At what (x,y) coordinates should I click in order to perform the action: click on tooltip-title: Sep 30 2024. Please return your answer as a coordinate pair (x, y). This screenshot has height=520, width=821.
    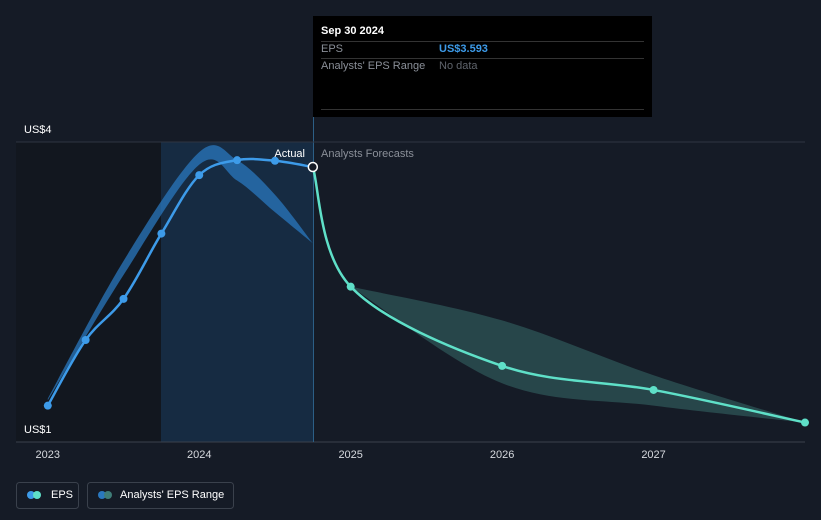
    Looking at the image, I should click on (353, 31).